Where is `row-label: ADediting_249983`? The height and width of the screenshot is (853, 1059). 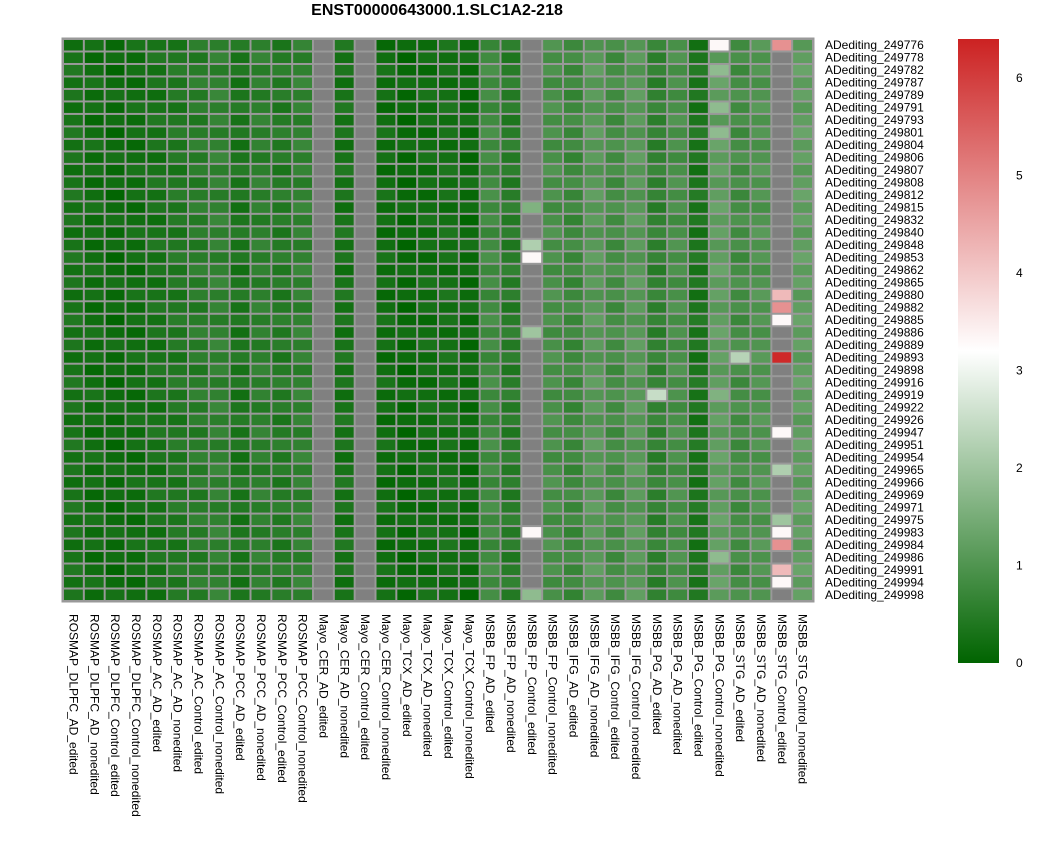 row-label: ADediting_249983 is located at coordinates (874, 532).